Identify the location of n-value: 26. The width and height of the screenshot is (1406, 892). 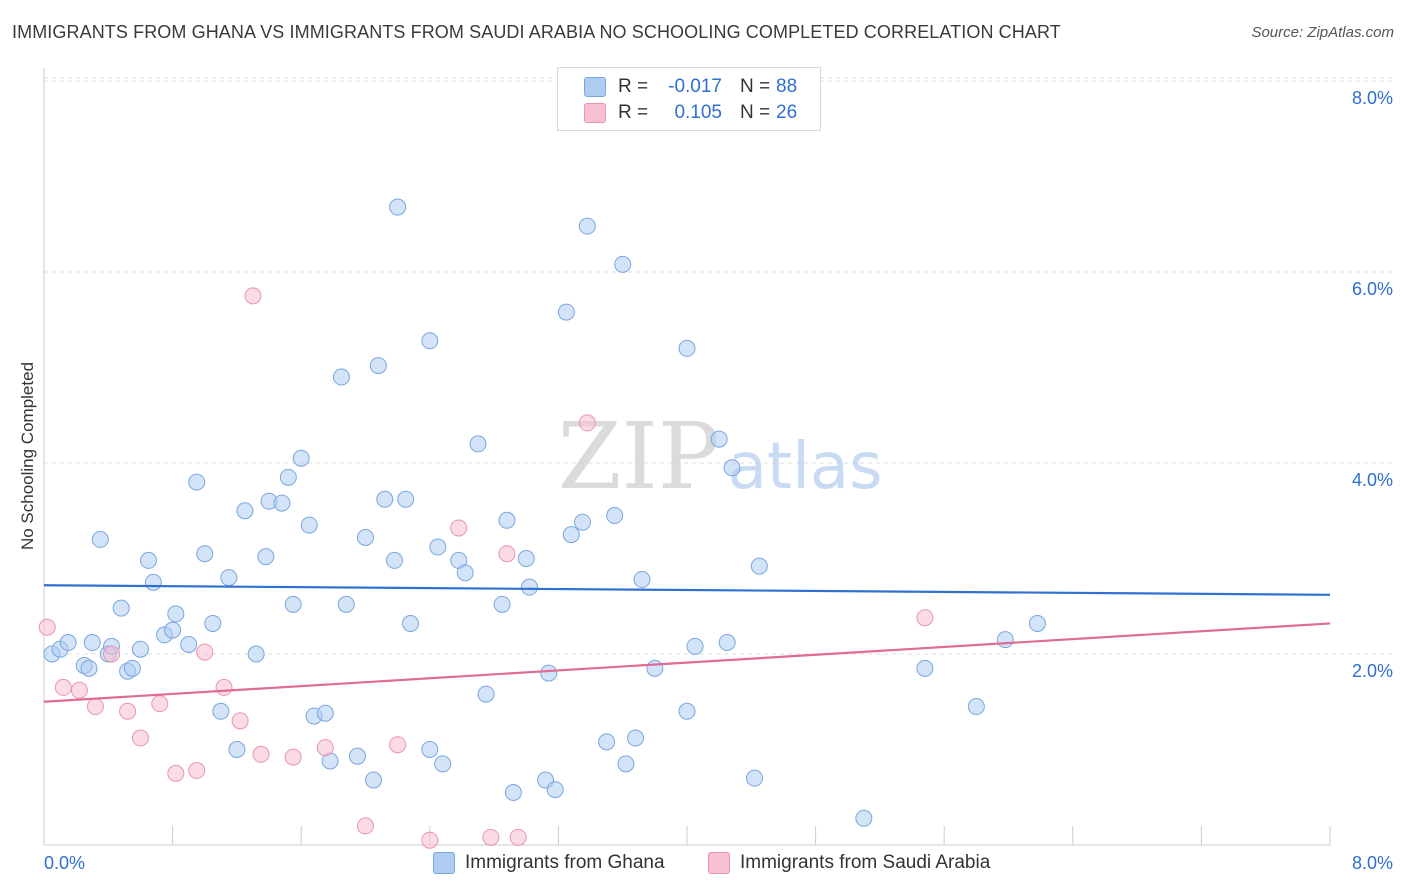
(787, 112).